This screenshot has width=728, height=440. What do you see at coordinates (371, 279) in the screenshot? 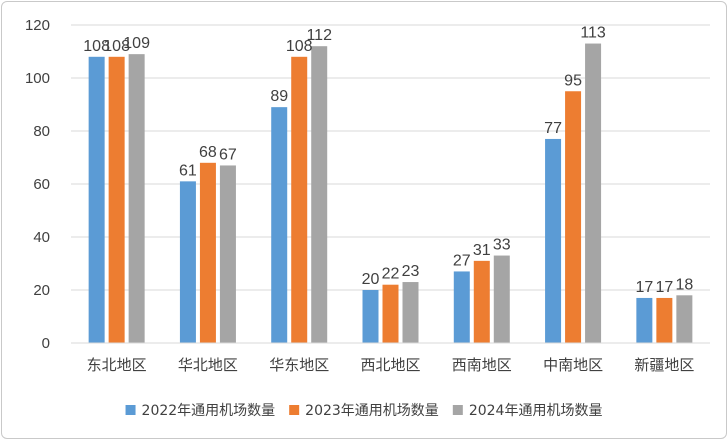
I see `data-label: 20` at bounding box center [371, 279].